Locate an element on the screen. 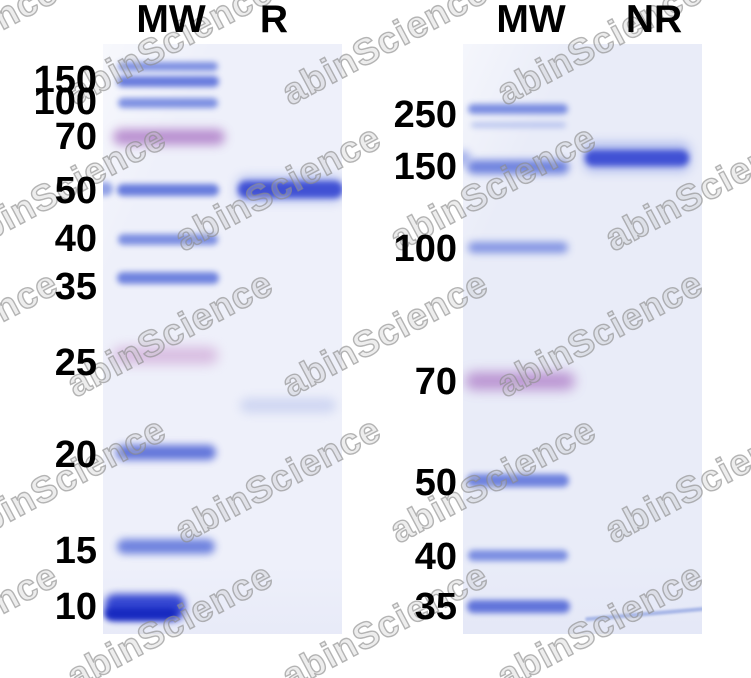 This screenshot has height=678, width=751. marker-label-15-reduced: 15 is located at coordinates (75, 551).